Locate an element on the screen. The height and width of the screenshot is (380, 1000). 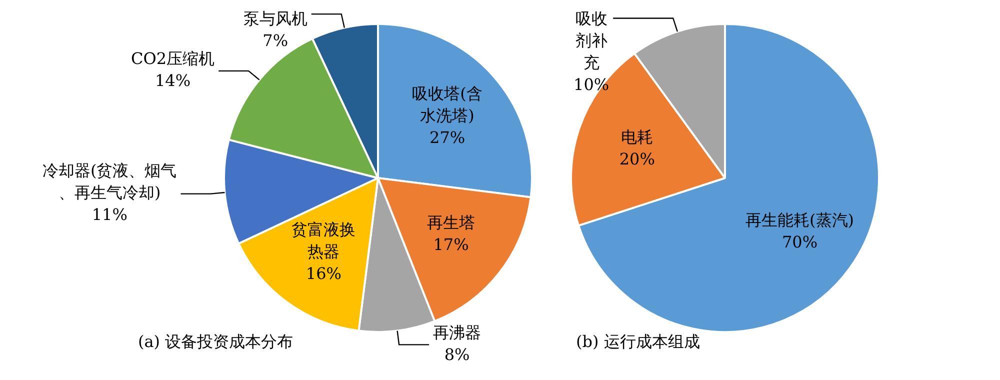
text: (b) 运行成本组成 is located at coordinates (638, 342).